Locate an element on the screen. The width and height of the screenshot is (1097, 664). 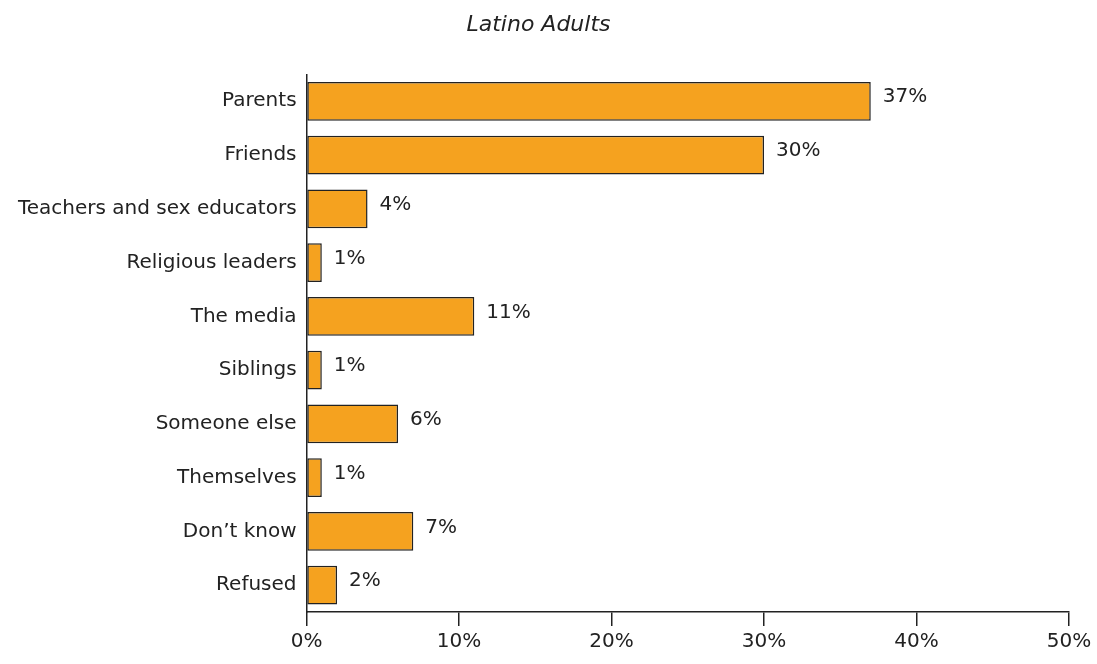
x-tick-label: 10% is located at coordinates (459, 640).